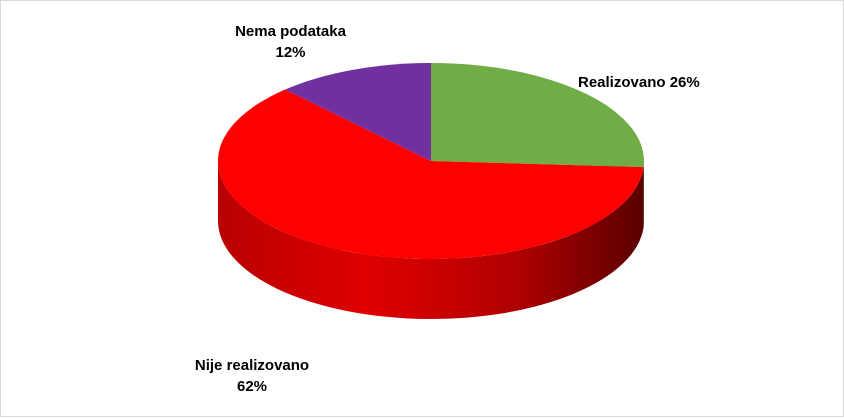  What do you see at coordinates (252, 386) in the screenshot?
I see `data-label-nije-value: 62%` at bounding box center [252, 386].